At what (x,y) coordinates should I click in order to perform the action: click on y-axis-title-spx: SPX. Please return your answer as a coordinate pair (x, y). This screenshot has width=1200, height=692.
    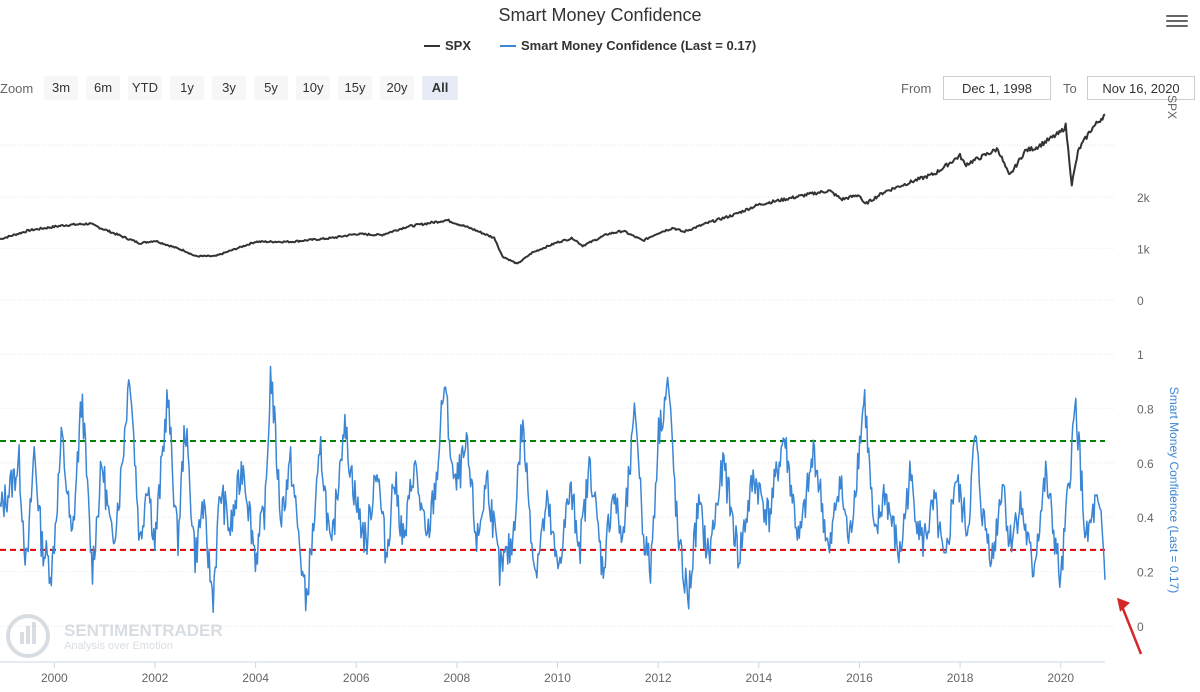
    Looking at the image, I should click on (1172, 107).